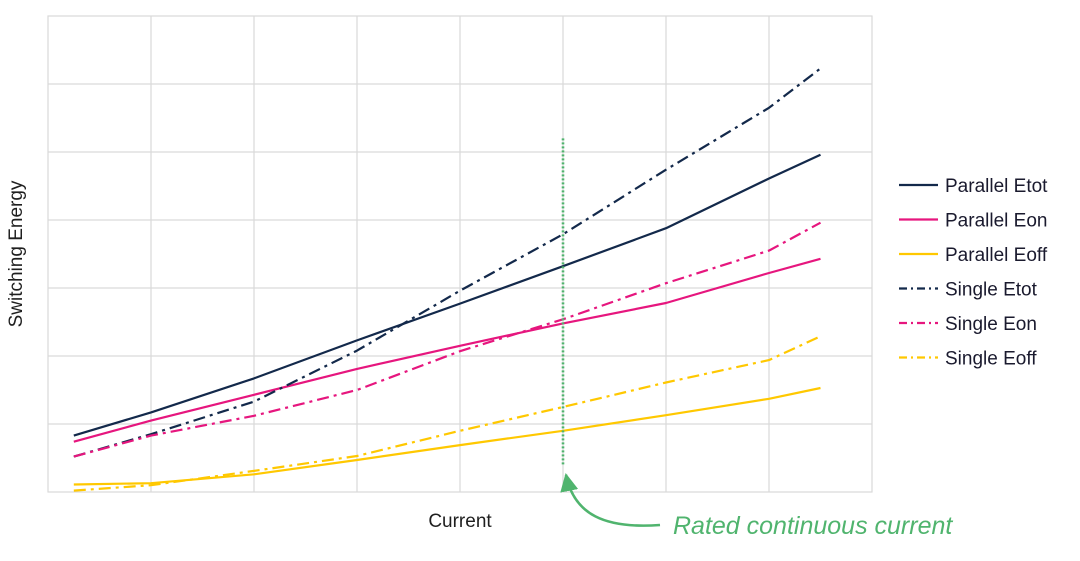  Describe the element at coordinates (447, 436) in the screenshot. I see `series-line-parallel-eoff` at that location.